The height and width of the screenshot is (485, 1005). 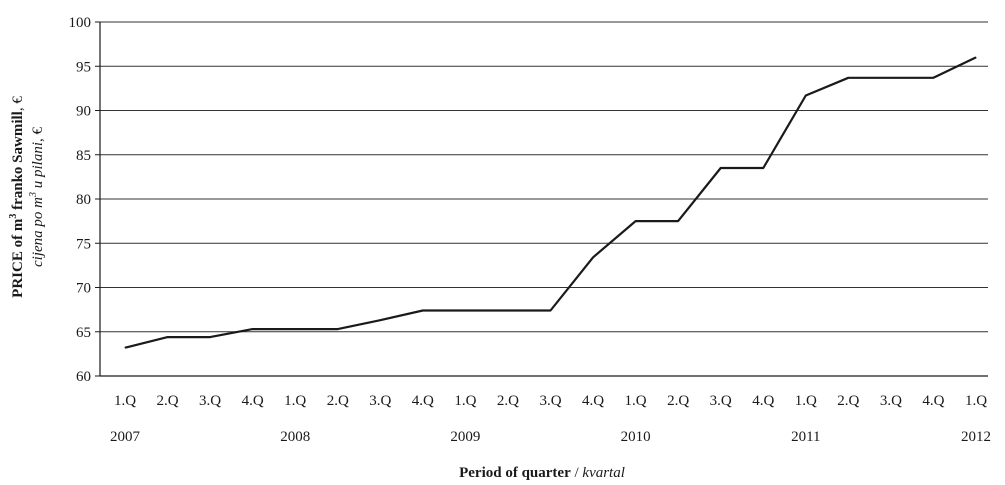 I want to click on year-labels: 2007 2008 2009 2010 2011 2012, so click(x=550, y=437).